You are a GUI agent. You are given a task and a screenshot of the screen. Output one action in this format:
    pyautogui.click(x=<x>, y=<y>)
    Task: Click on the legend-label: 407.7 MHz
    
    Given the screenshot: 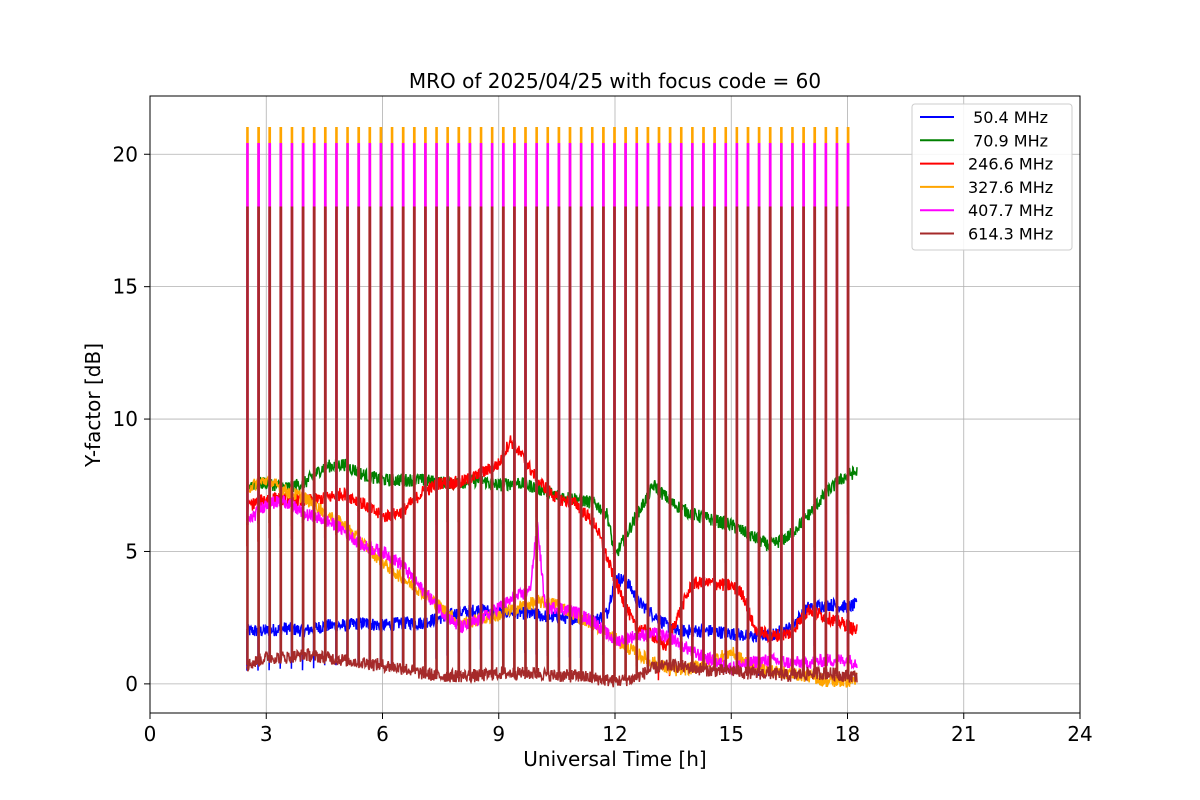 What is the action you would take?
    pyautogui.click(x=1010, y=210)
    